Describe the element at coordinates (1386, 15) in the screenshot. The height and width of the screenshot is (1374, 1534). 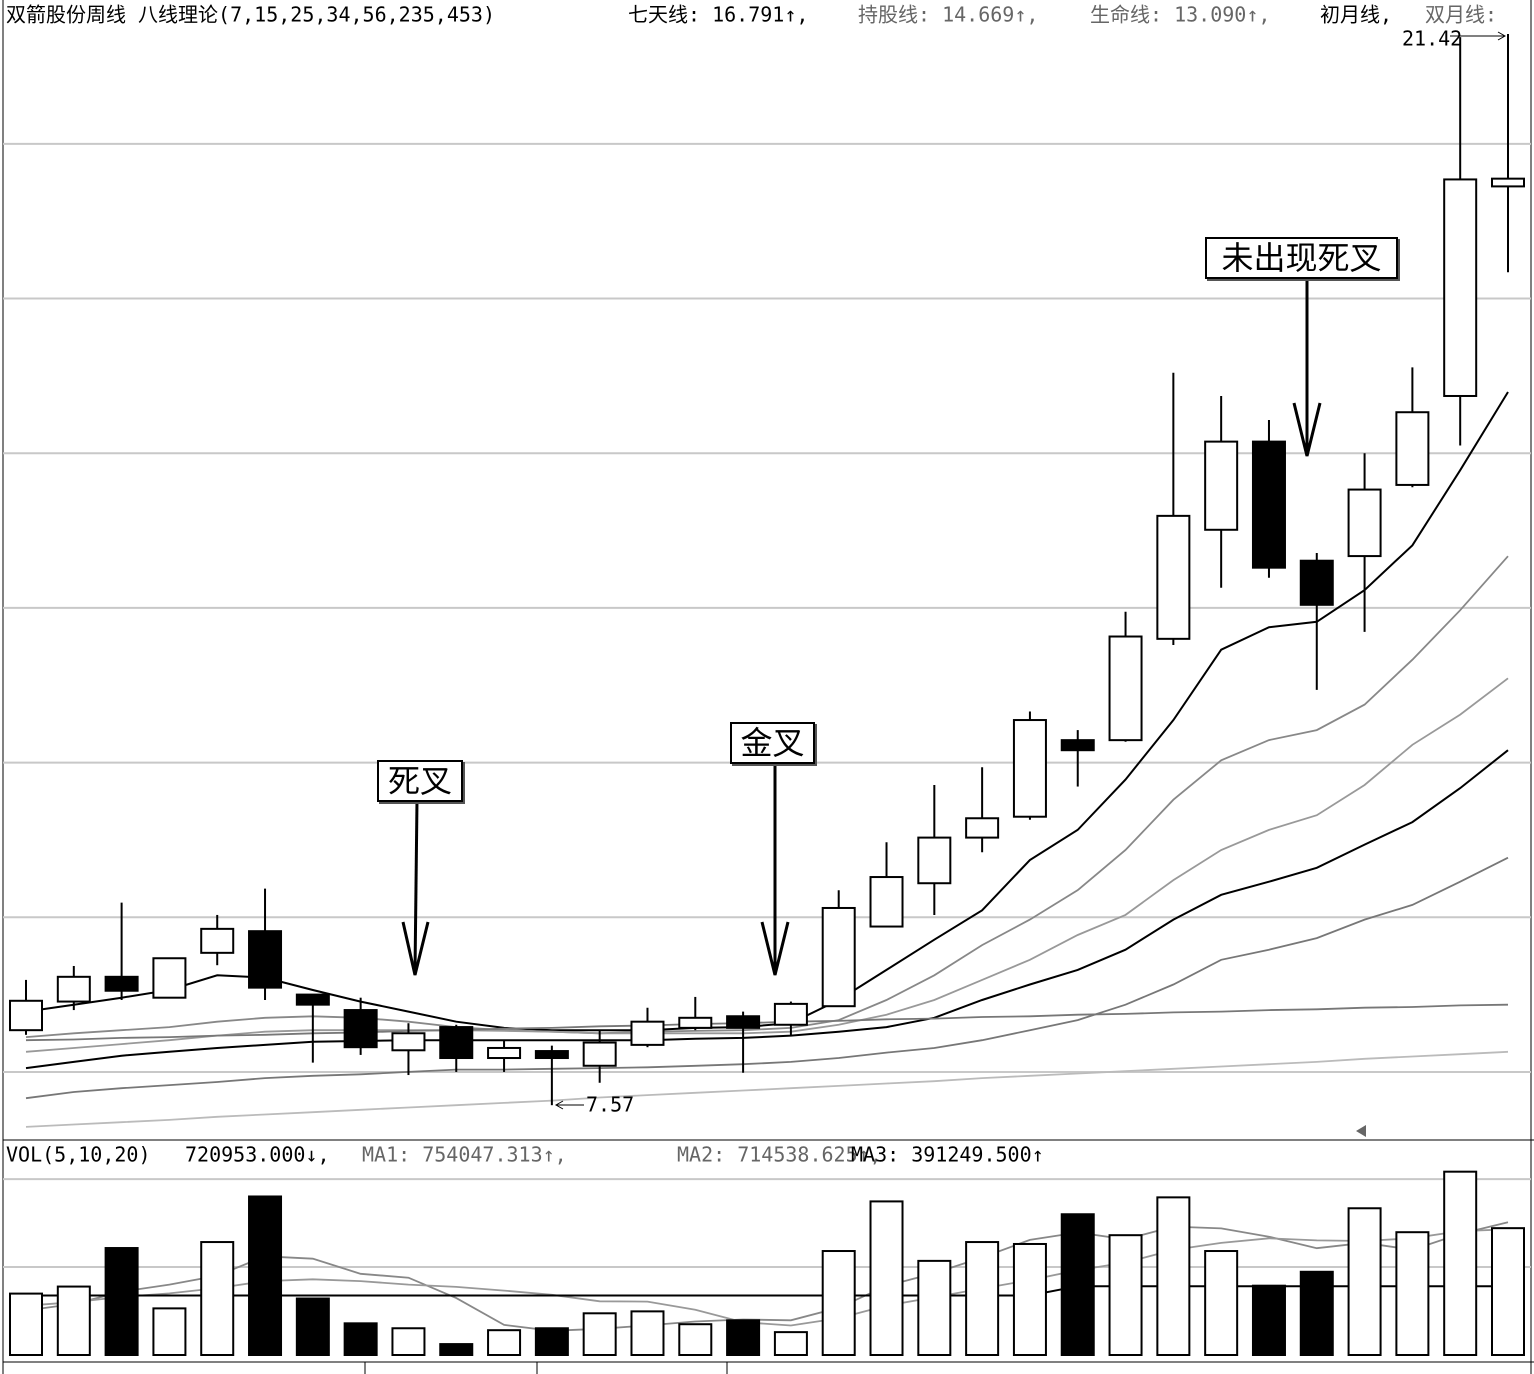
I see `legend-value: ,` at that location.